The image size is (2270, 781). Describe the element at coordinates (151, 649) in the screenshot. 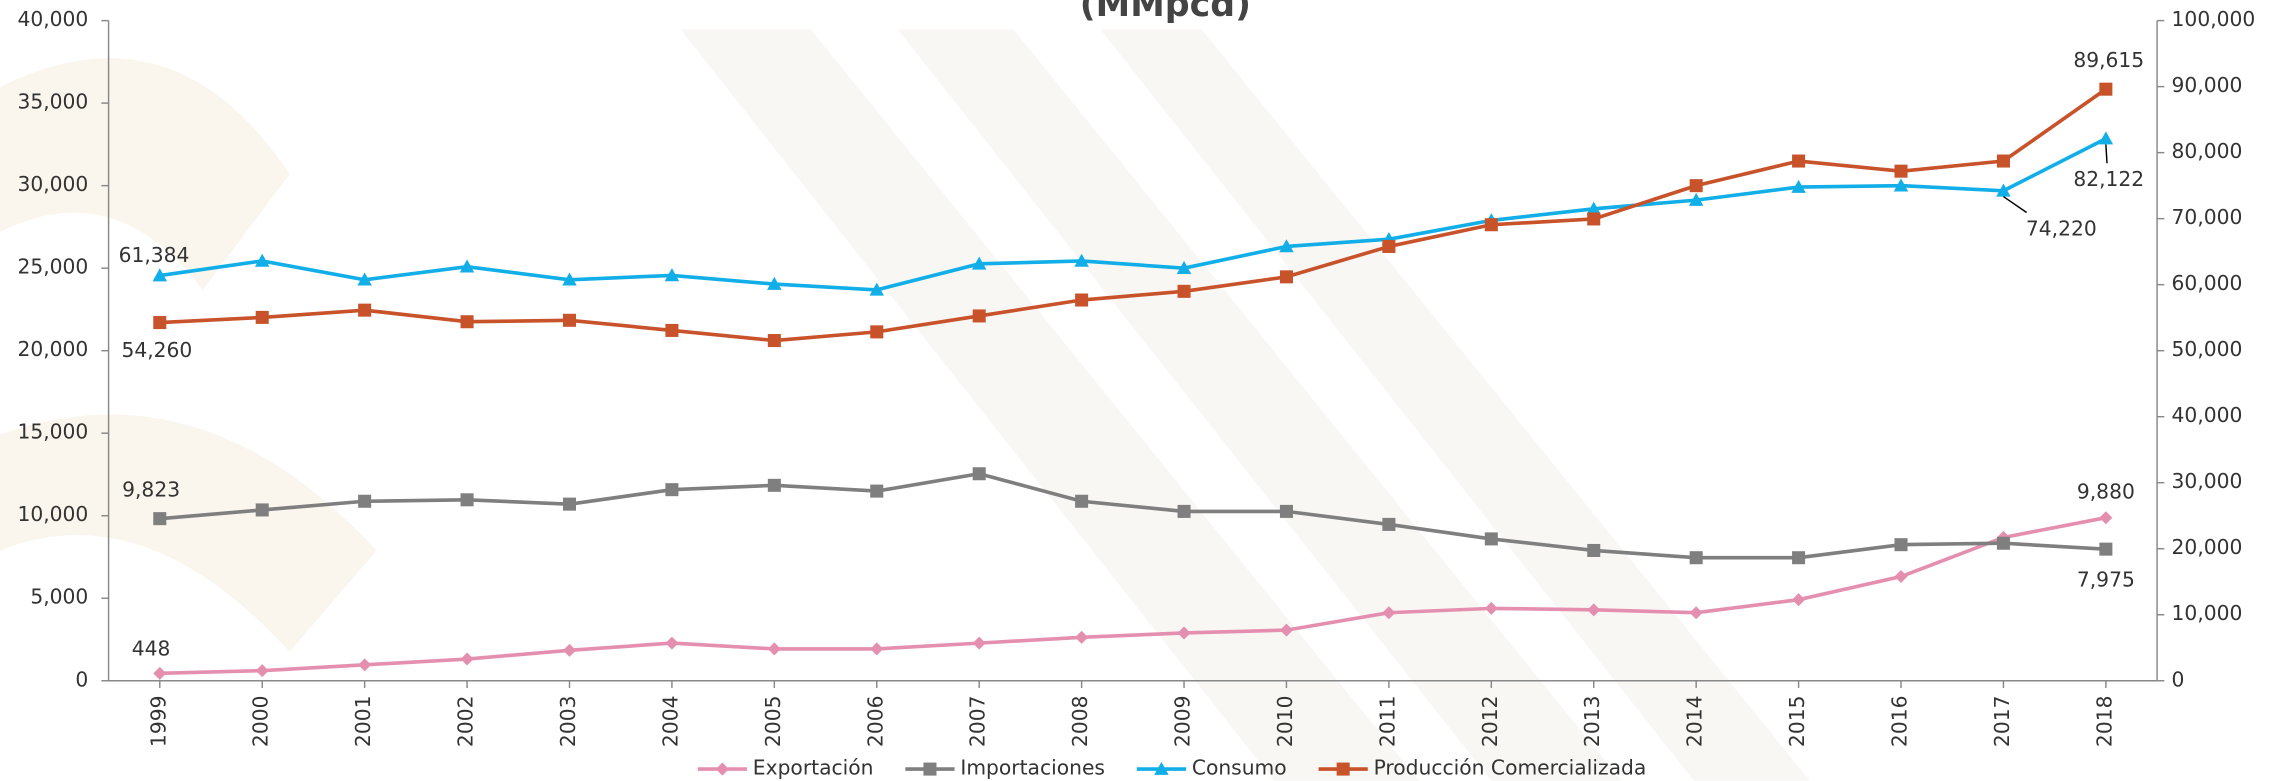

I see `data-label: 448` at that location.